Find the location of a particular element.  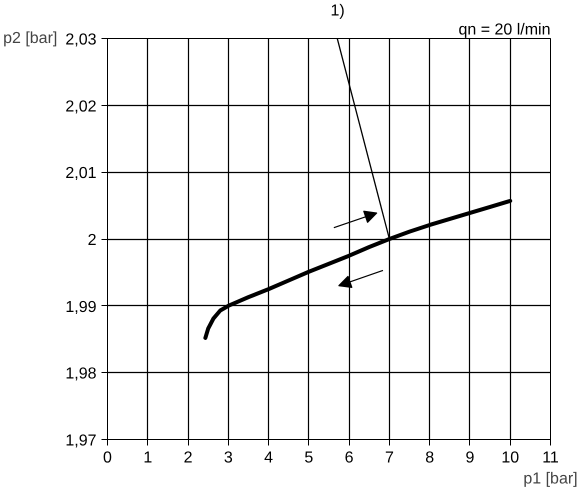

y-tick-label: 2 is located at coordinates (92, 240).